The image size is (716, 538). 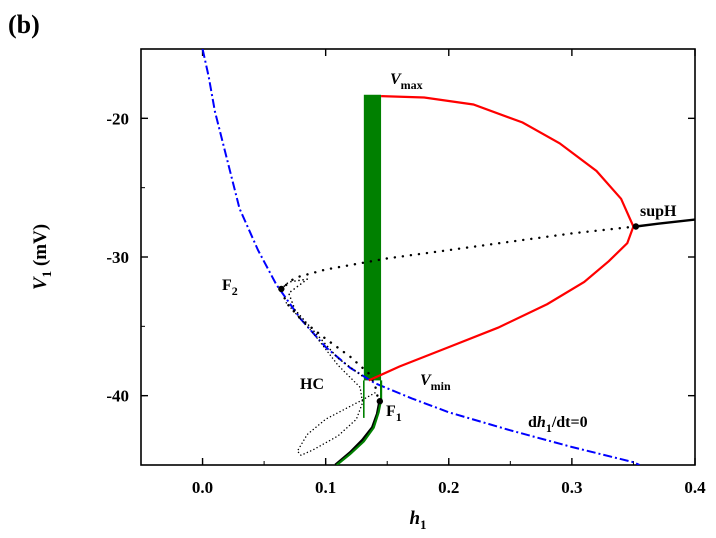 What do you see at coordinates (117, 118) in the screenshot?
I see `y-tick-label: -20` at bounding box center [117, 118].